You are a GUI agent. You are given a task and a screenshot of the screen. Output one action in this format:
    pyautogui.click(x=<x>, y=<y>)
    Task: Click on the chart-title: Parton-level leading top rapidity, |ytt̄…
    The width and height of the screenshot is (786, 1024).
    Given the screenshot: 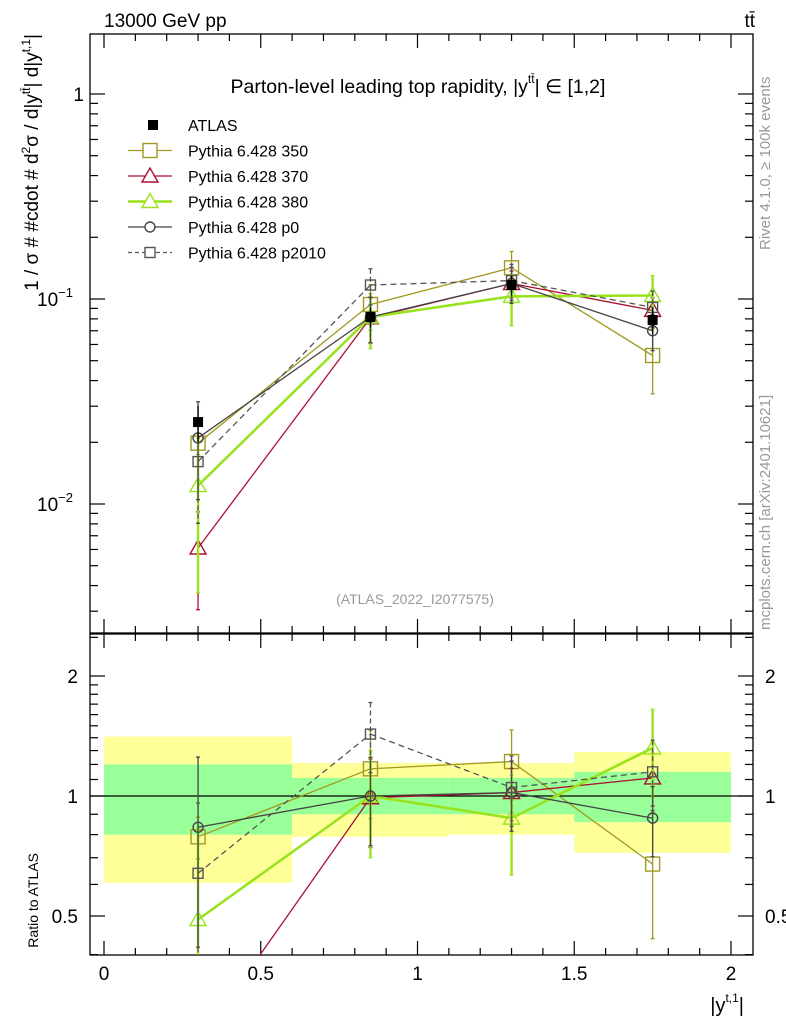 What is the action you would take?
    pyautogui.click(x=418, y=85)
    